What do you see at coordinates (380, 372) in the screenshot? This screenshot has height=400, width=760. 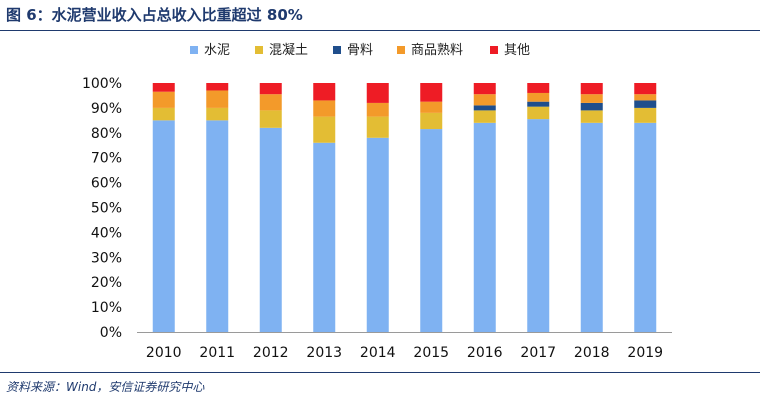 I see `source-rule` at bounding box center [380, 372].